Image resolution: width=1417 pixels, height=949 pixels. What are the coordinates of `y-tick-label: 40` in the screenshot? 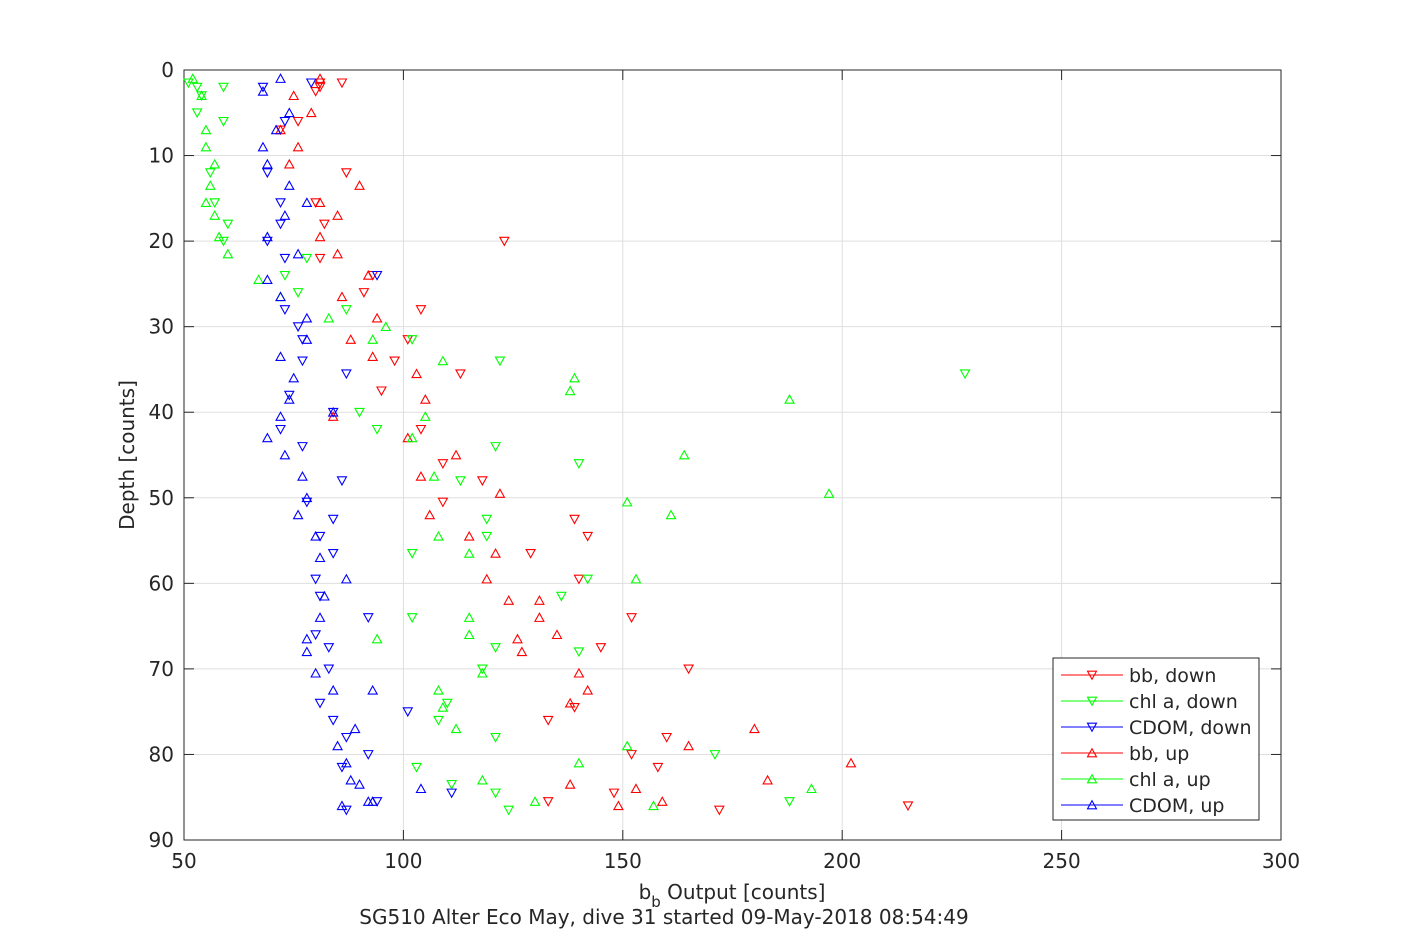 It's located at (161, 412).